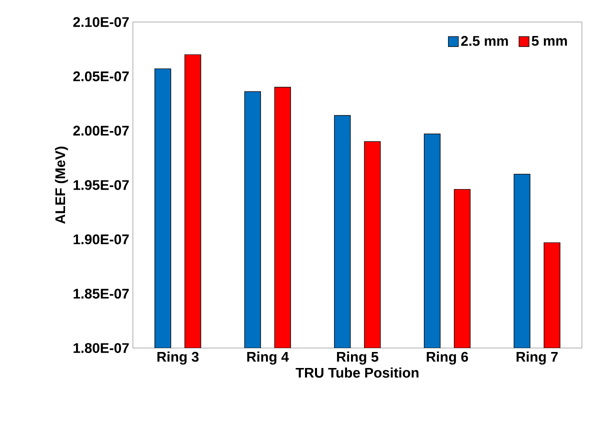  What do you see at coordinates (549, 41) in the screenshot?
I see `legend-label: 5 mm` at bounding box center [549, 41].